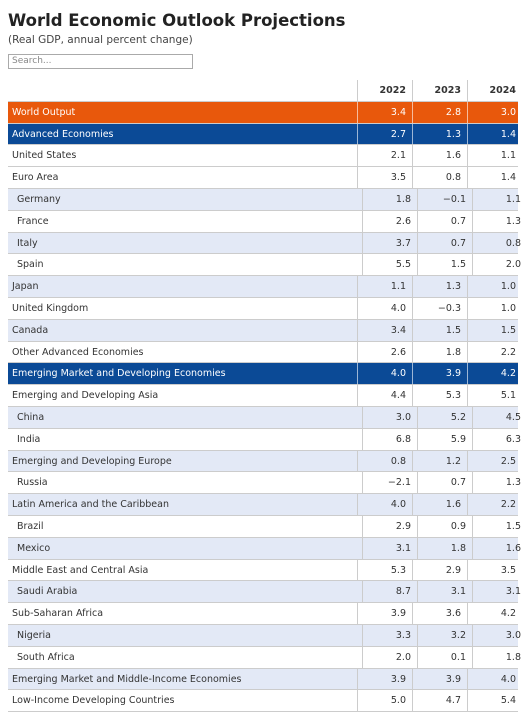 This screenshot has width=527, height=712. I want to click on table-row: Nigeria 3.3 3.2 3.0, so click(264, 635).